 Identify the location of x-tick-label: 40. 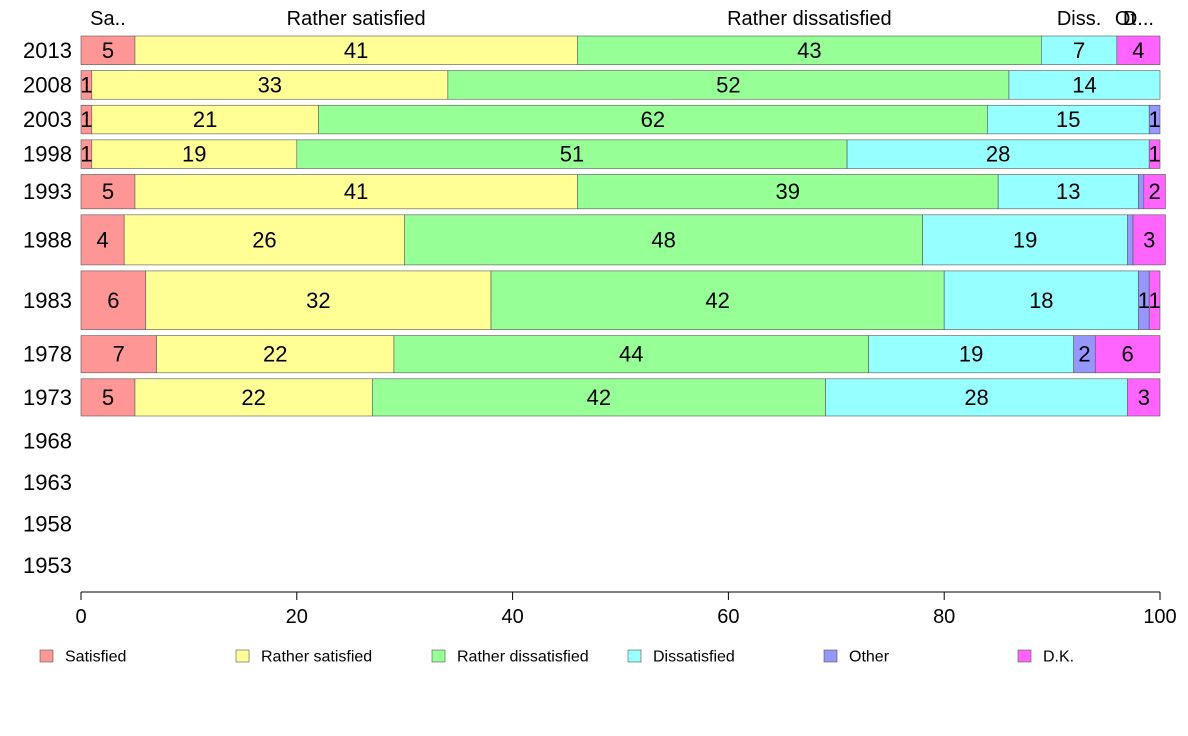
(512, 617).